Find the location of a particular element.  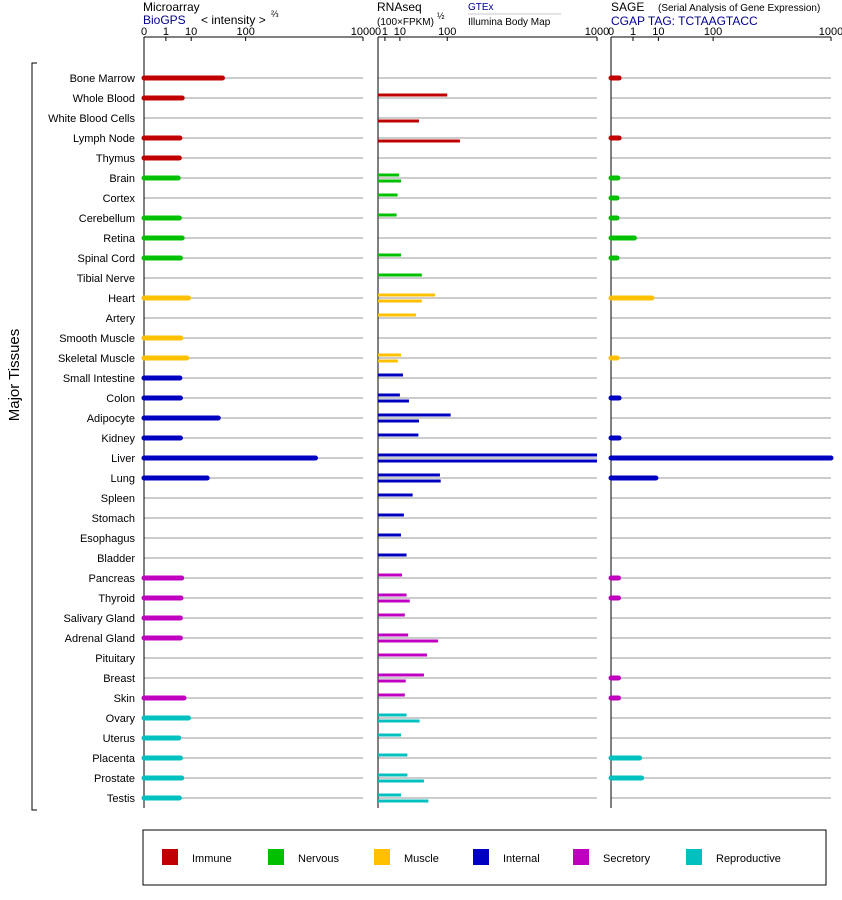

tissue-label: Smooth Muscle is located at coordinates (97, 339).